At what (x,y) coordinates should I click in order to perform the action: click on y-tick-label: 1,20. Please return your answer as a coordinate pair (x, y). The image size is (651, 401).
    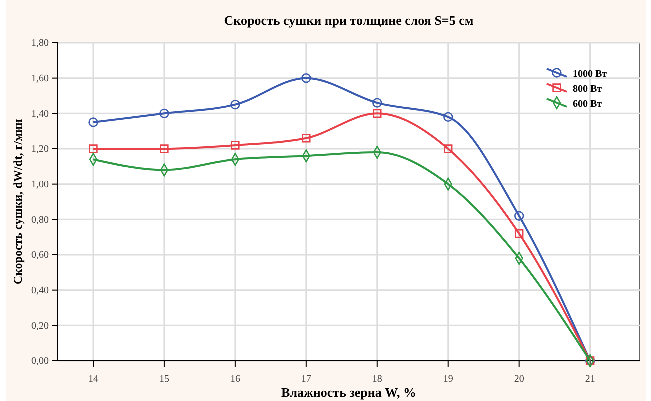
    Looking at the image, I should click on (40, 150).